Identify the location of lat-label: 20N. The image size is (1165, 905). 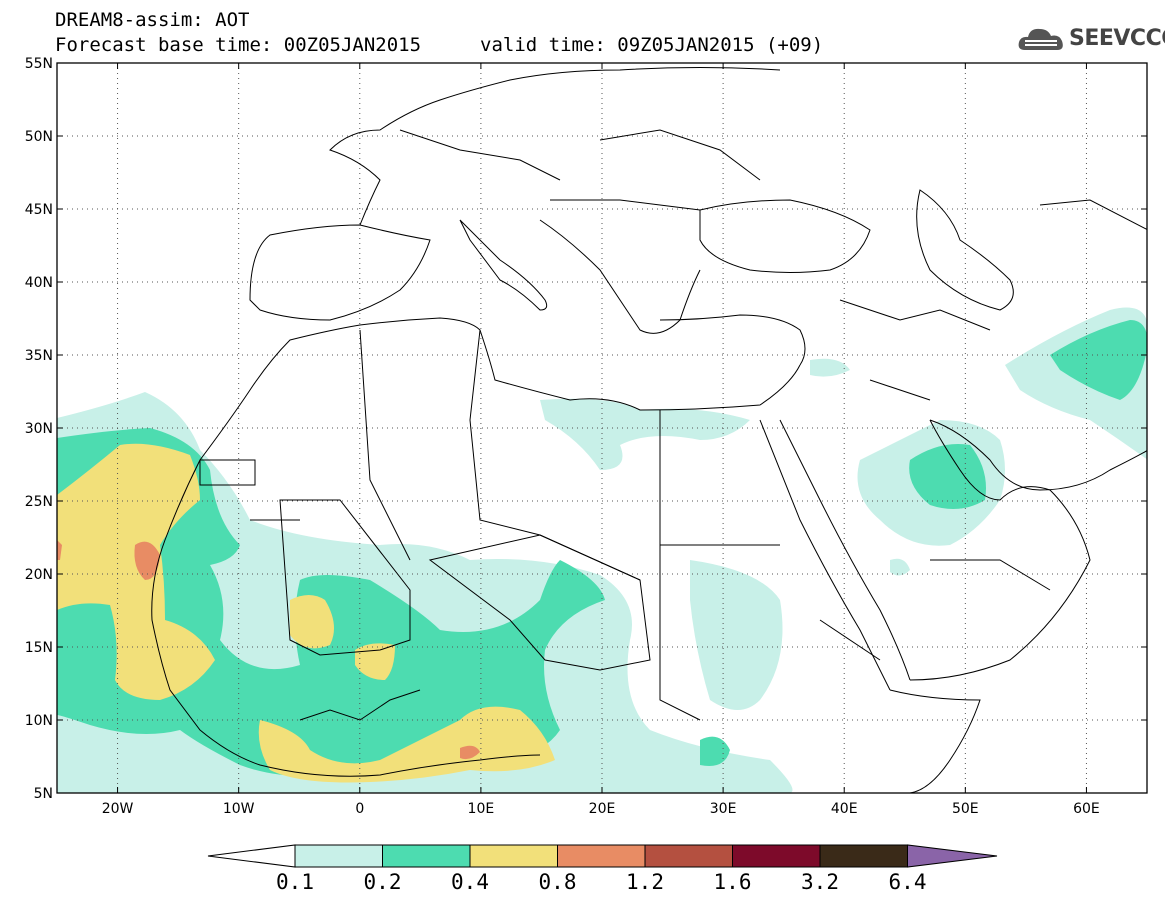
(39, 575).